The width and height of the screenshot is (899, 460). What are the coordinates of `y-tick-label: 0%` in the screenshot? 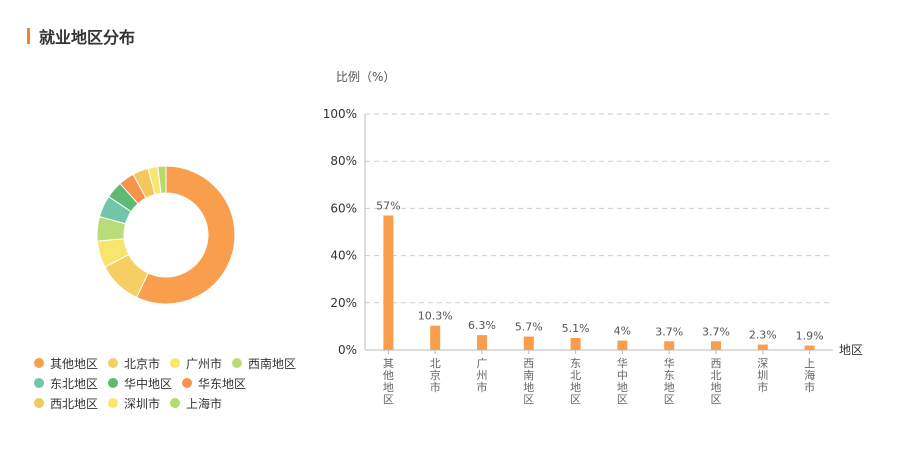 It's located at (347, 350).